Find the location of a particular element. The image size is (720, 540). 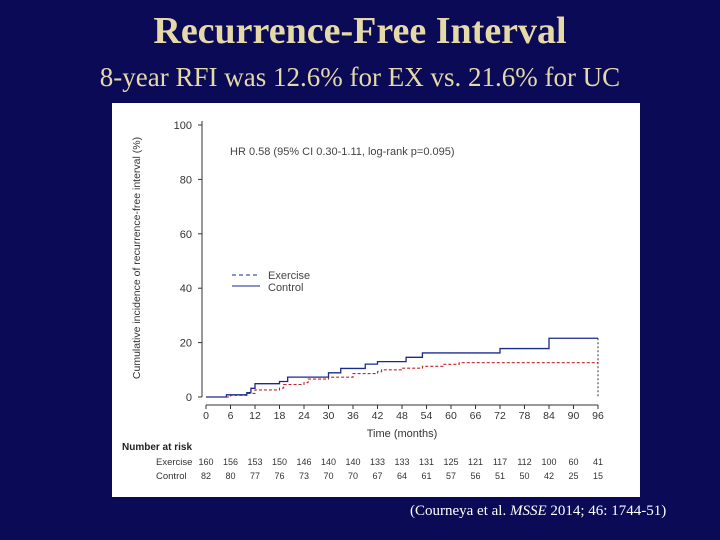

series-line-exercise is located at coordinates (402, 380).